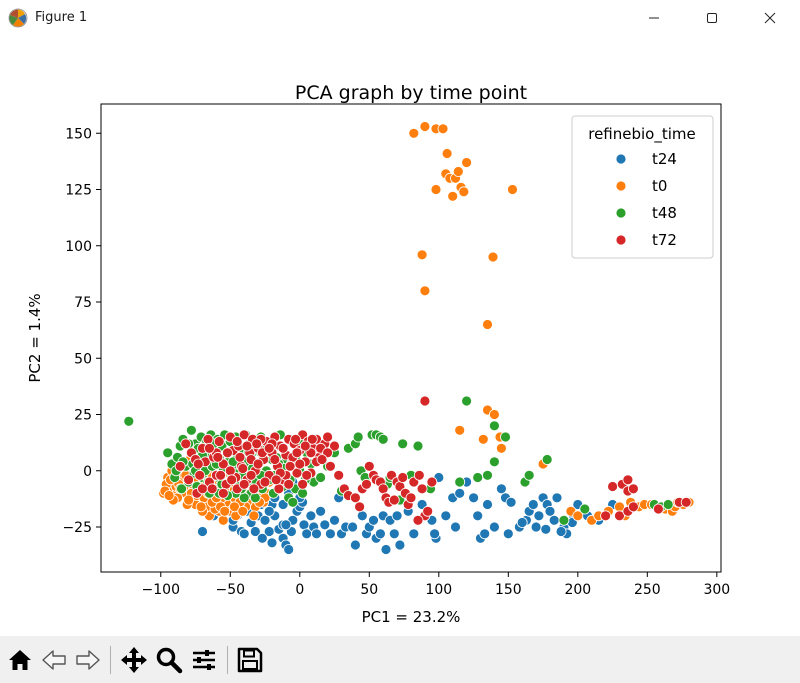  I want to click on y-axis-label: PC2 = 1.4%, so click(35, 337).